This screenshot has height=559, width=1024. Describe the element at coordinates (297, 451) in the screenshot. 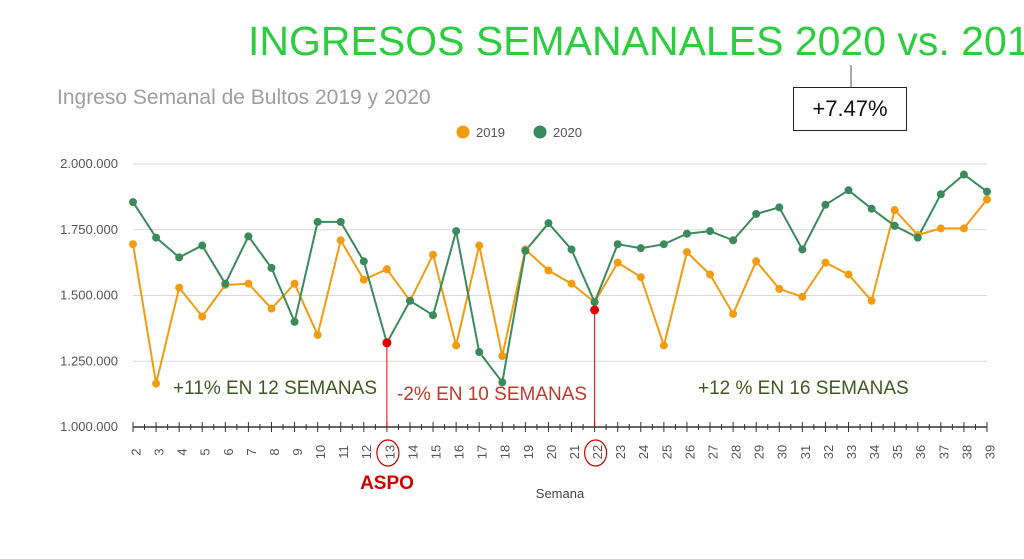

I see `x-tick-label: 9` at that location.